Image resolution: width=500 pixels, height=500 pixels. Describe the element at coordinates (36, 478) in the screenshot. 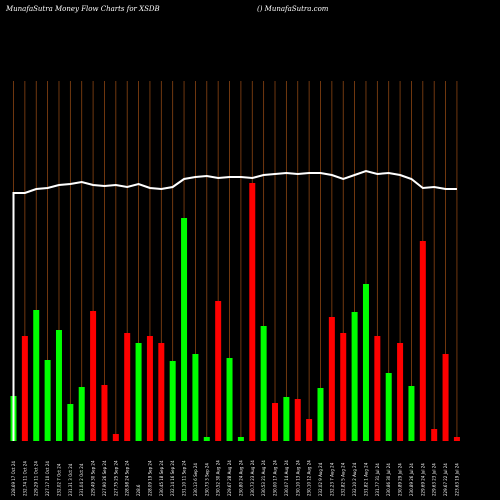

I see `x-tick-label: 229.29 11 Oct 24` at that location.